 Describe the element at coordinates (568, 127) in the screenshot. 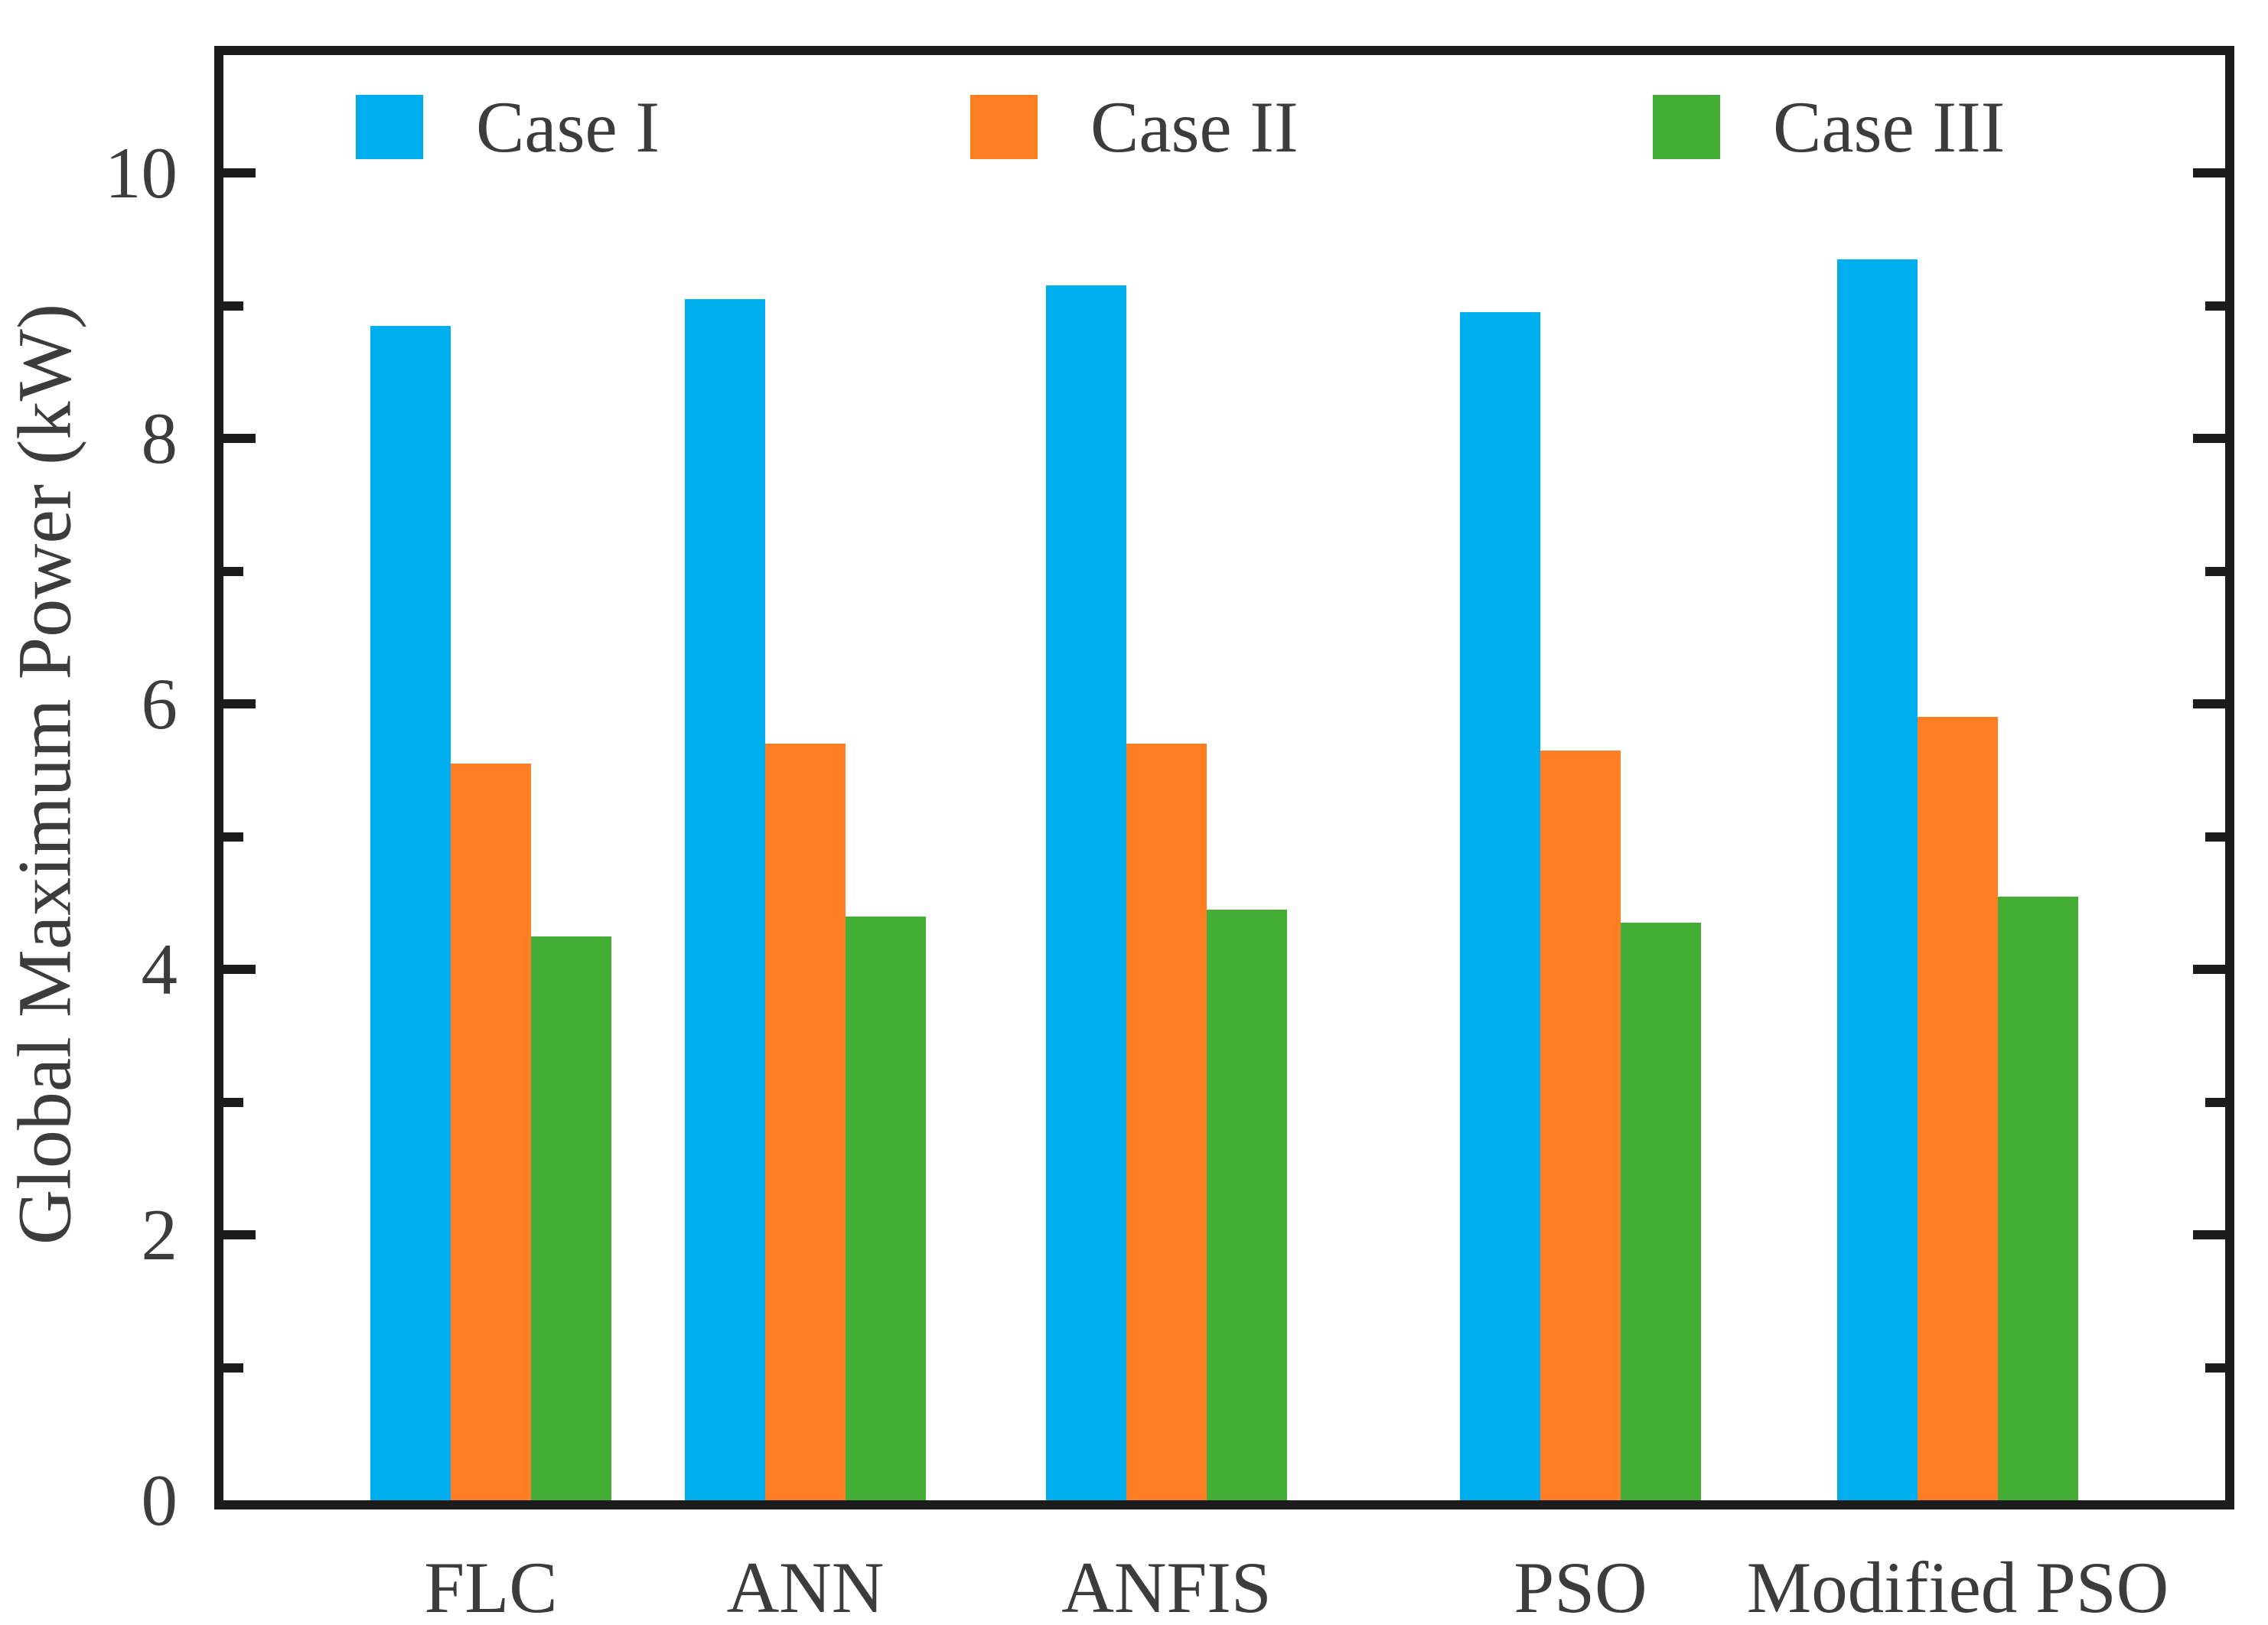

I see `legend-label: Case I` at that location.